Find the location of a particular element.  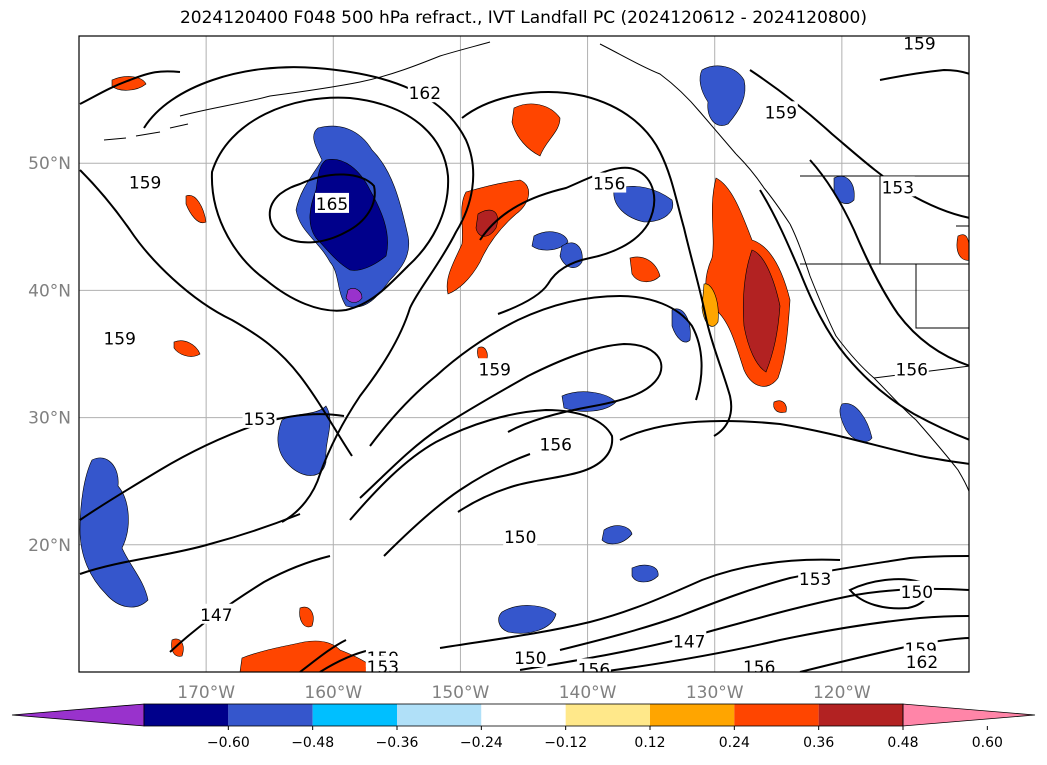

contour-150-south is located at coordinates (640, 603).